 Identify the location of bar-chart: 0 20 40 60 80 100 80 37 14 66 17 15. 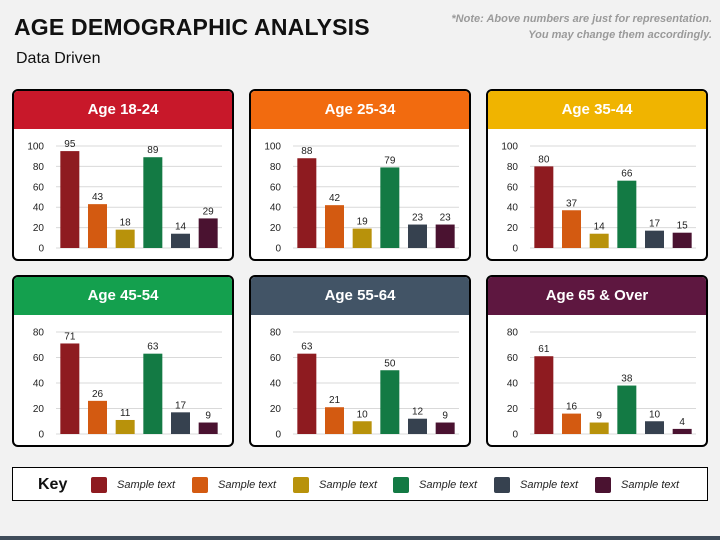
(598, 198).